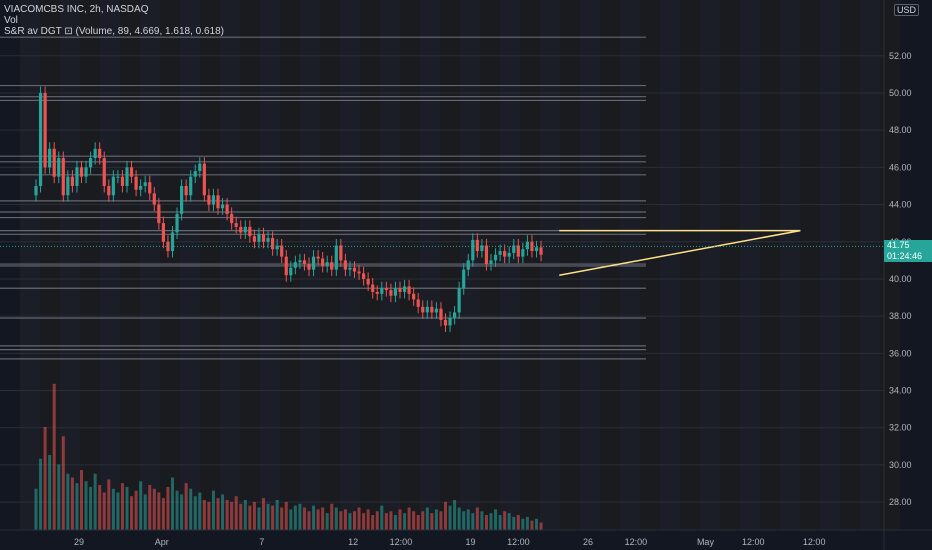 The image size is (932, 550). I want to click on symbol-title: VIACOMCBS INC, 2h, NASDAQ, so click(76, 9).